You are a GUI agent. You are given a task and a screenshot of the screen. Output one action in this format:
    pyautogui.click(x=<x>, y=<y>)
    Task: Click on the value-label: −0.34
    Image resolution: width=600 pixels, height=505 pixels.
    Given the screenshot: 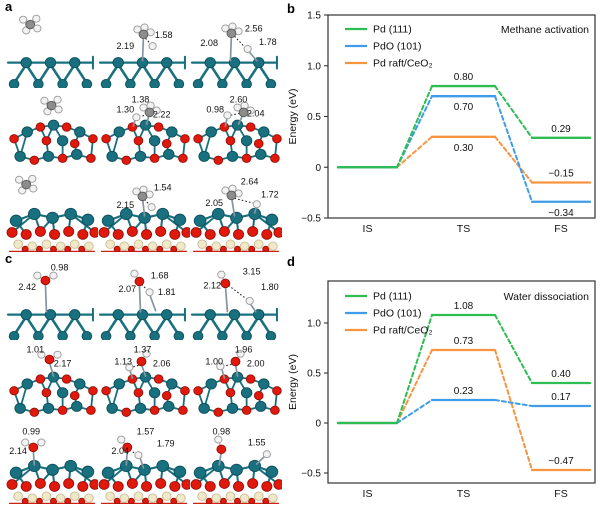 What is the action you would take?
    pyautogui.click(x=561, y=213)
    